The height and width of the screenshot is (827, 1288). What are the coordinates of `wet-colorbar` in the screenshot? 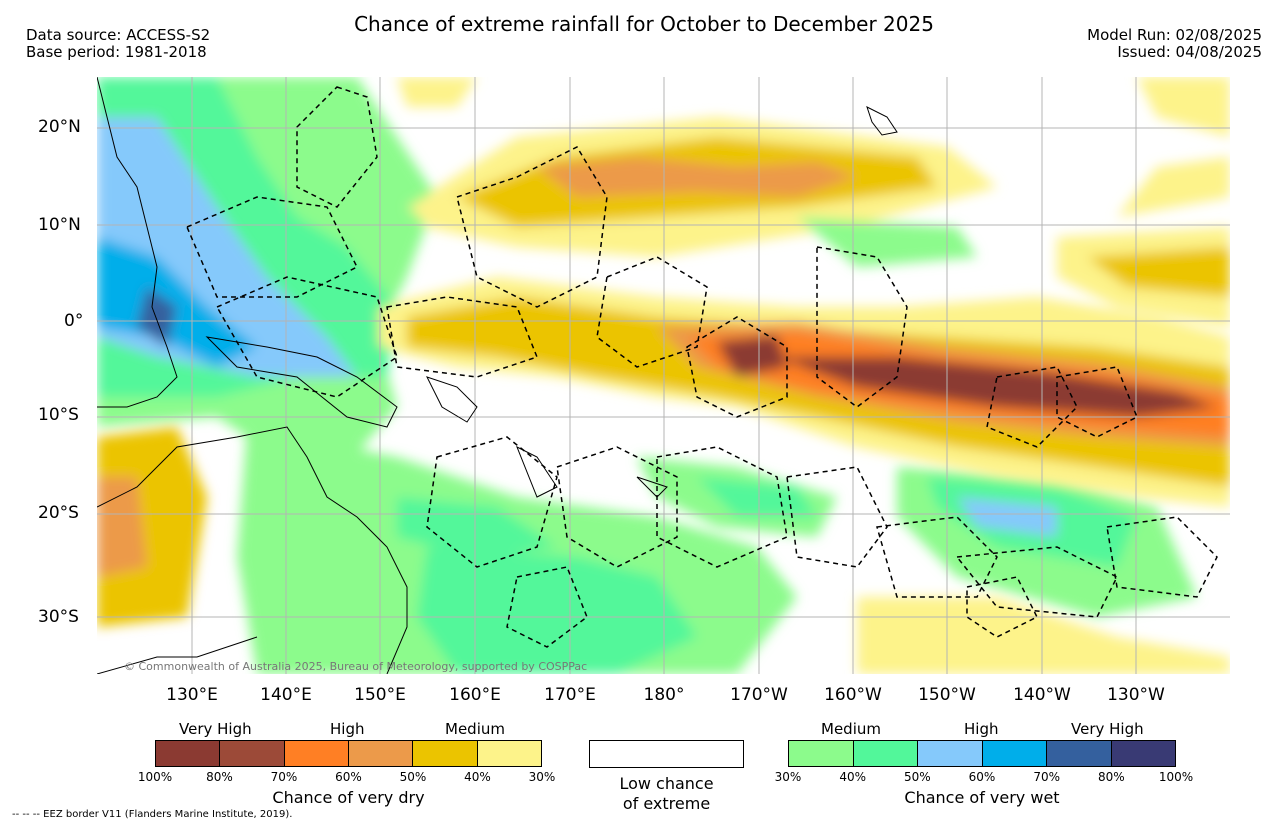 It's located at (982, 753).